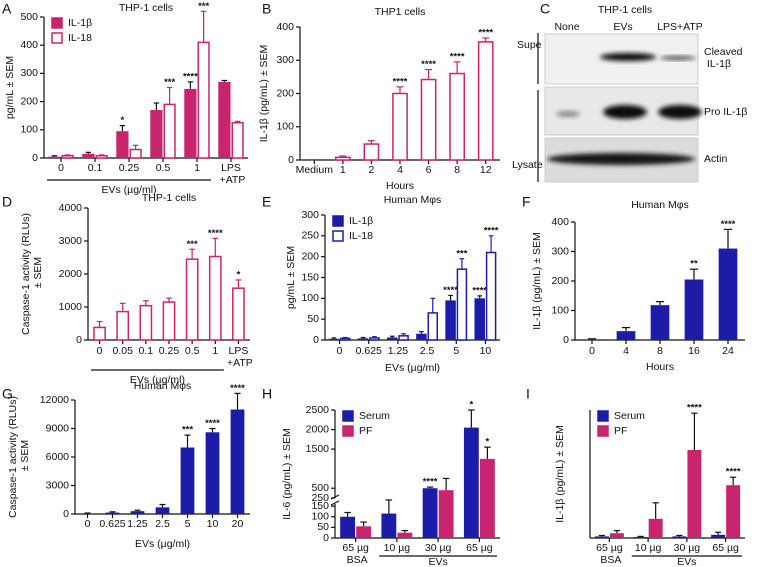 This screenshot has height=567, width=757. What do you see at coordinates (95, 168) in the screenshot?
I see `x-tick-label: 0.1` at bounding box center [95, 168].